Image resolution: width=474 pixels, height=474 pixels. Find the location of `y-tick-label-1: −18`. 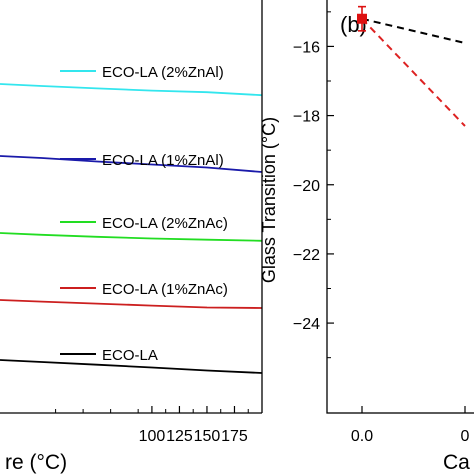

y-tick-label-1: −18 is located at coordinates (306, 117).